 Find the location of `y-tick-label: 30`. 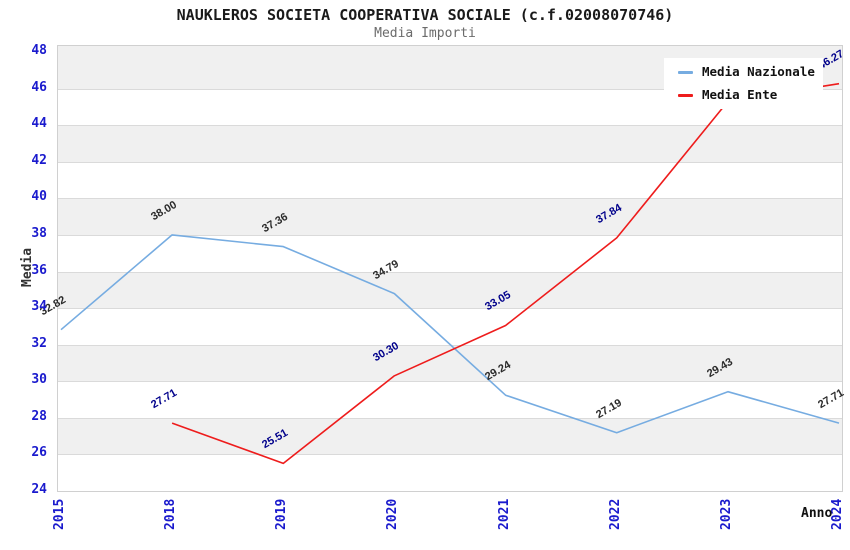

y-tick-label: 30 is located at coordinates (39, 380).